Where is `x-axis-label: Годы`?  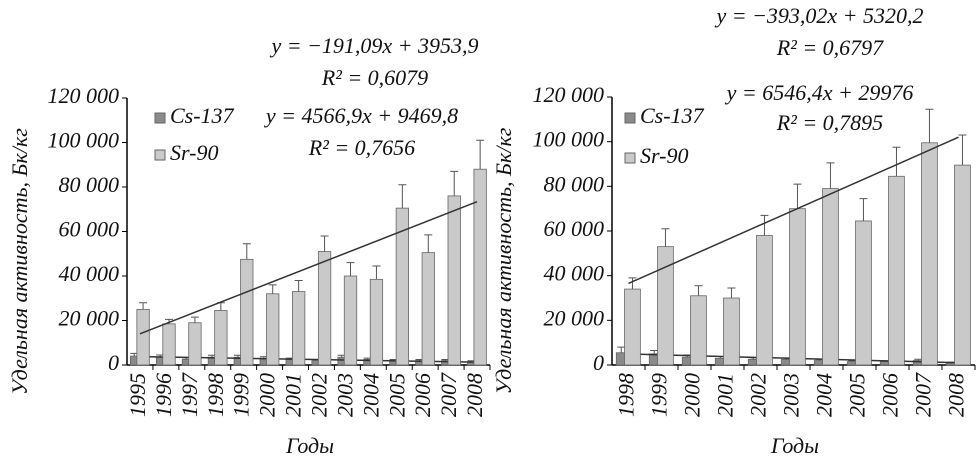
x-axis-label: Годы is located at coordinates (794, 445).